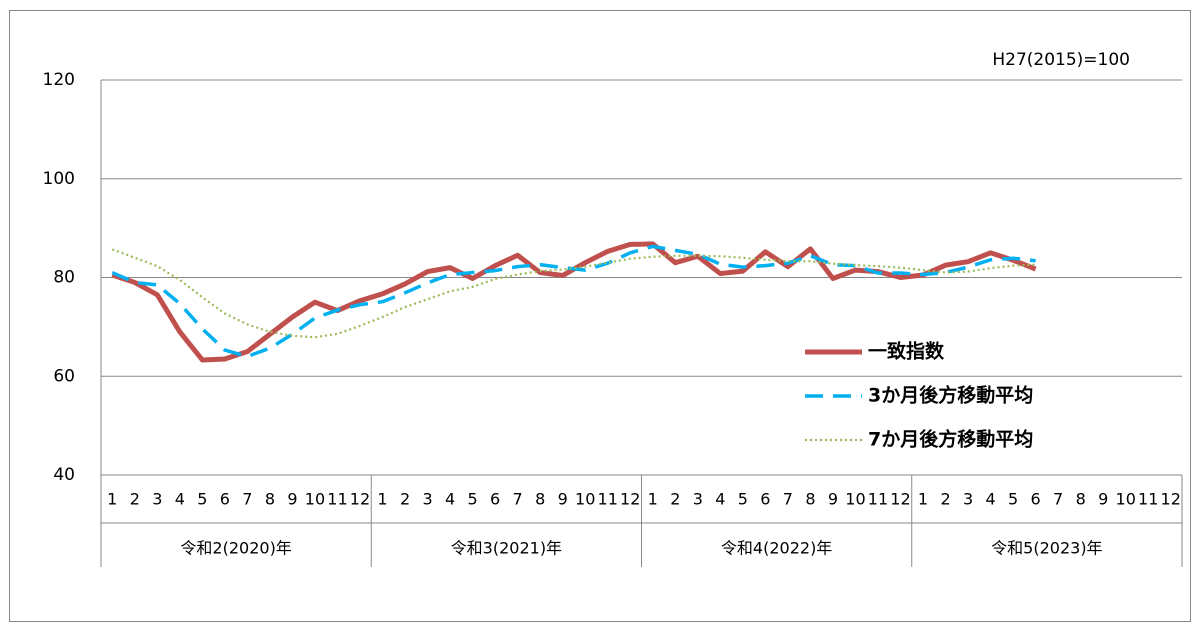 The width and height of the screenshot is (1192, 623). What do you see at coordinates (506, 548) in the screenshot?
I see `group-label: 令和3(2021)年` at bounding box center [506, 548].